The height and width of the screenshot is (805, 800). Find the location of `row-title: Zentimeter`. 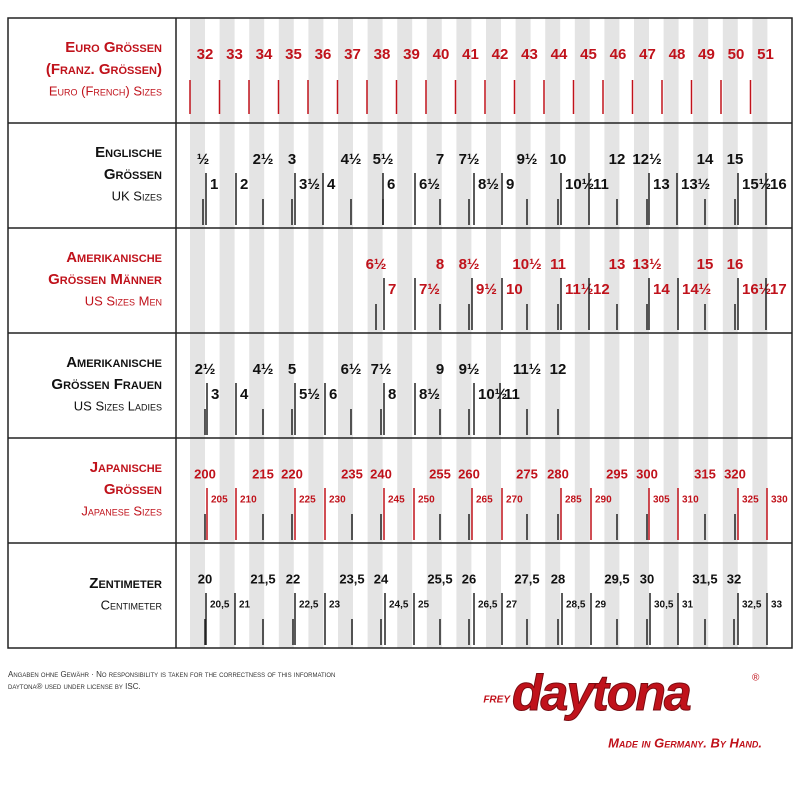

row-title: Zentimeter is located at coordinates (125, 583).